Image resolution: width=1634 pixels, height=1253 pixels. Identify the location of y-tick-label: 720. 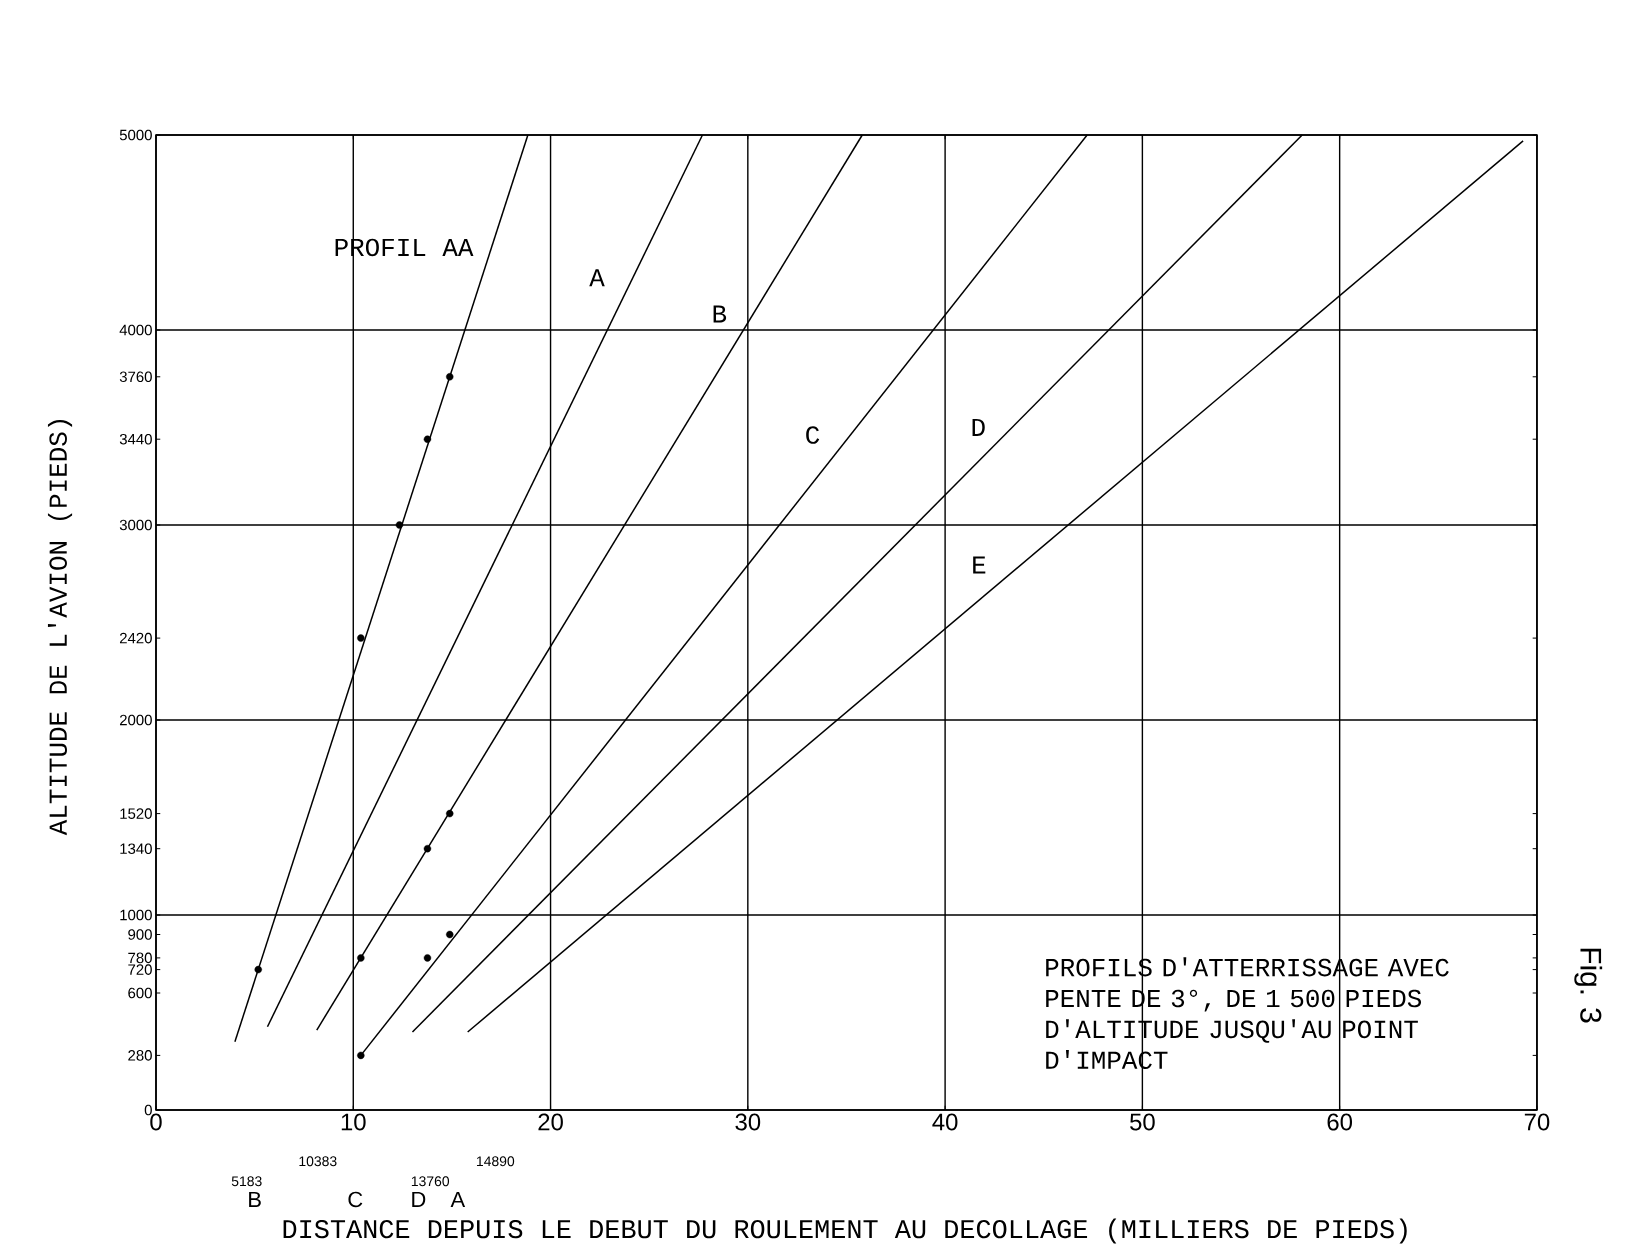
(140, 969).